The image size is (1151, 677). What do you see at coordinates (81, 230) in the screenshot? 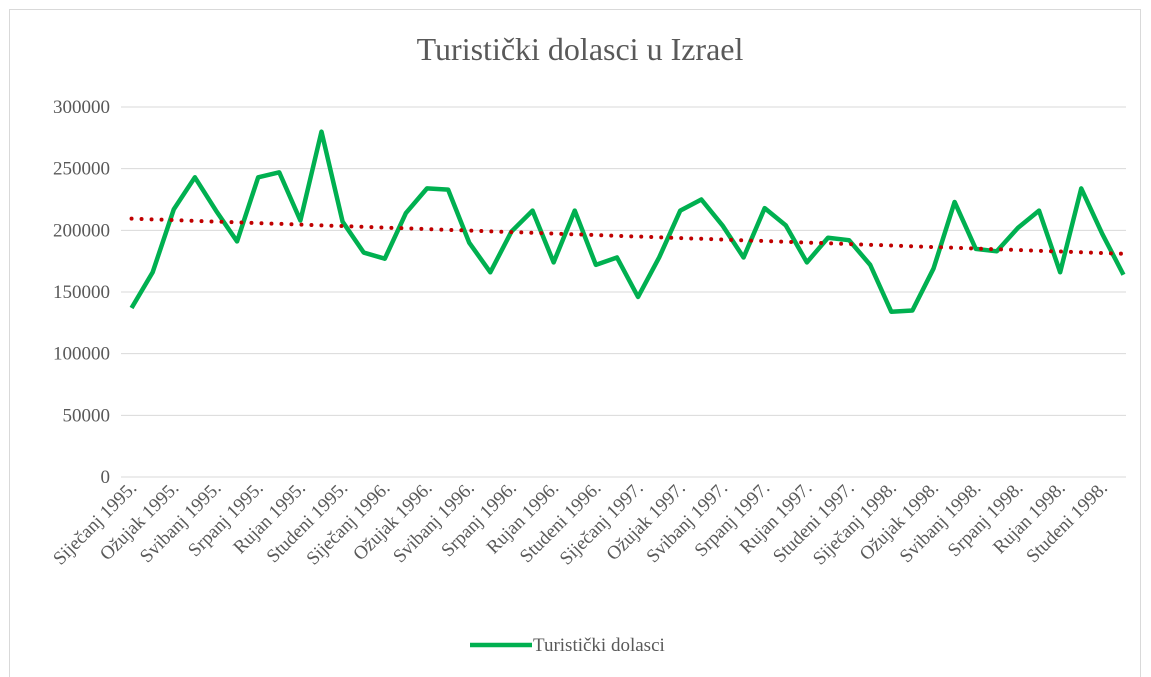
I see `y-tick-label: 200000` at bounding box center [81, 230].